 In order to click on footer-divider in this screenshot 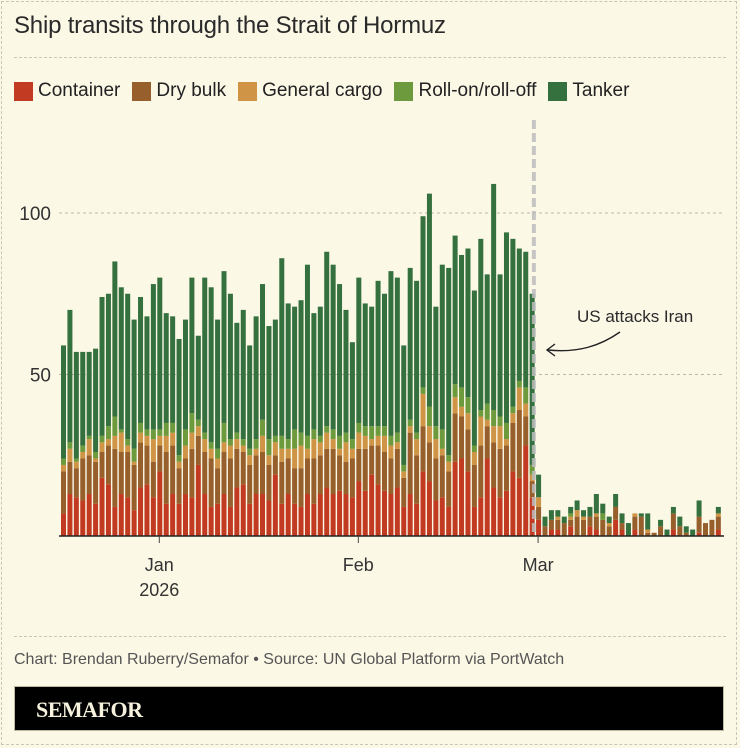, I will do `click(370, 636)`.